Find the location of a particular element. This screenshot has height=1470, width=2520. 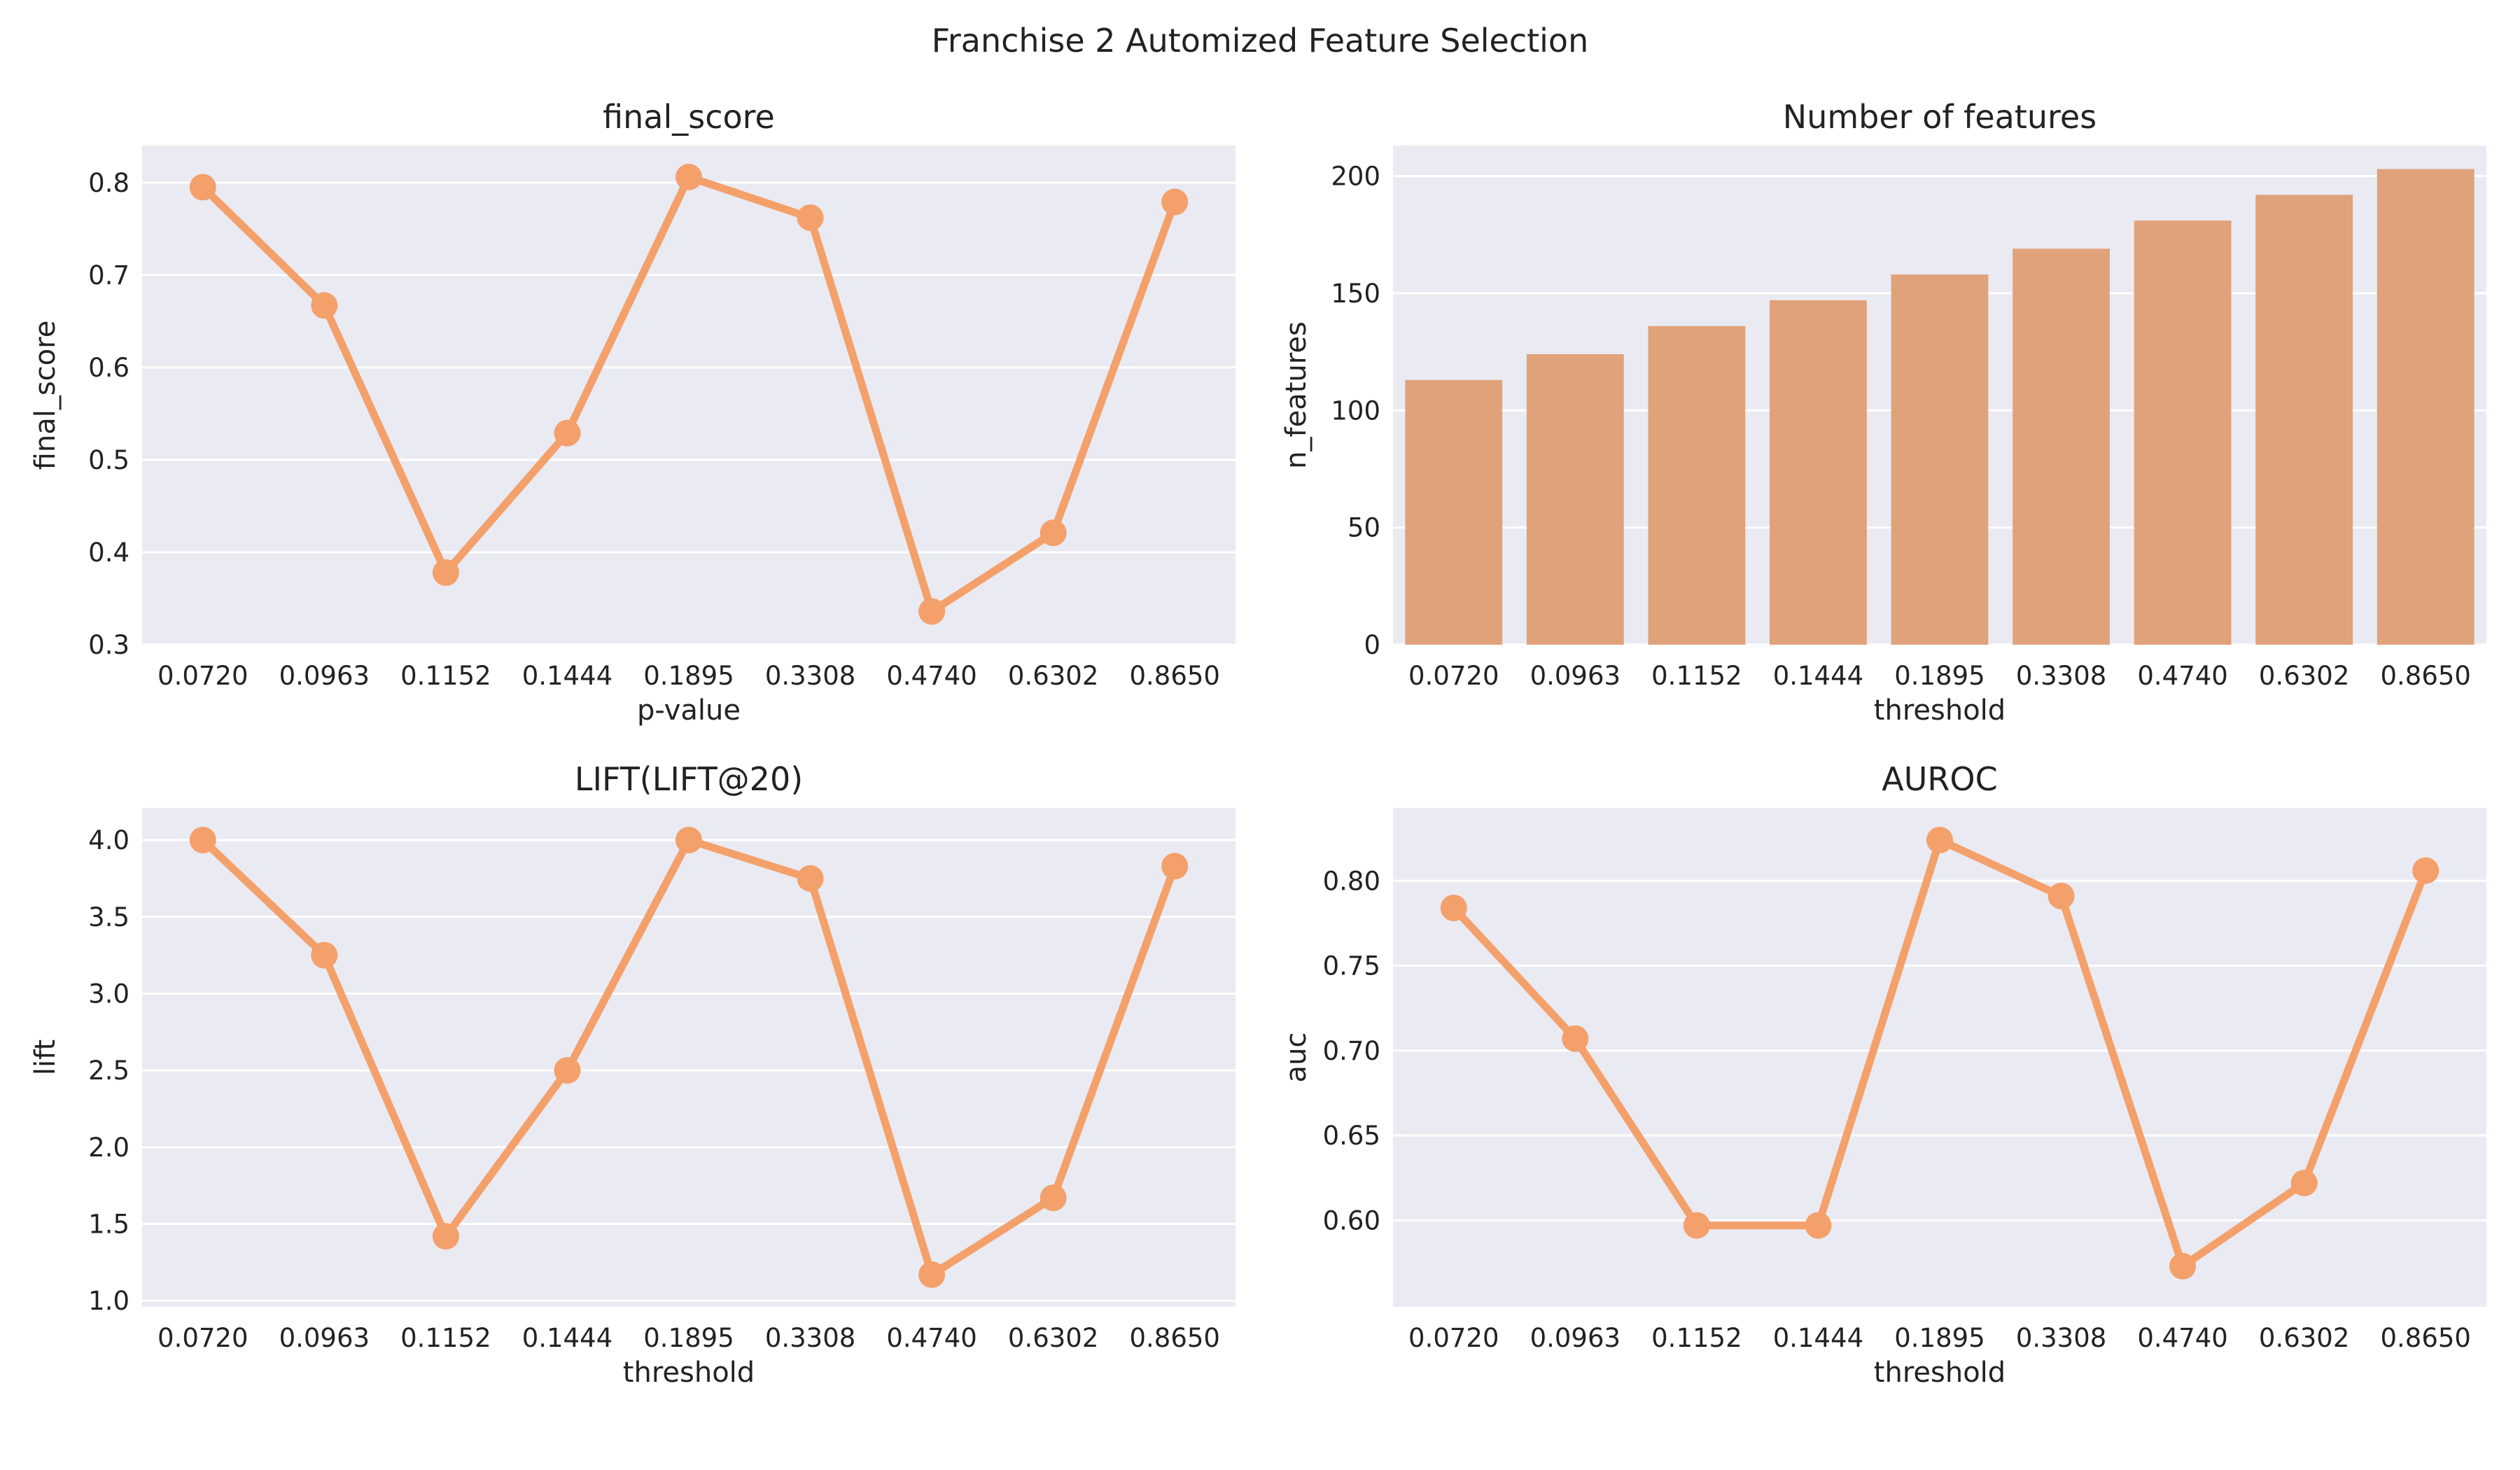

y-tick-label: 100 is located at coordinates (1355, 411).